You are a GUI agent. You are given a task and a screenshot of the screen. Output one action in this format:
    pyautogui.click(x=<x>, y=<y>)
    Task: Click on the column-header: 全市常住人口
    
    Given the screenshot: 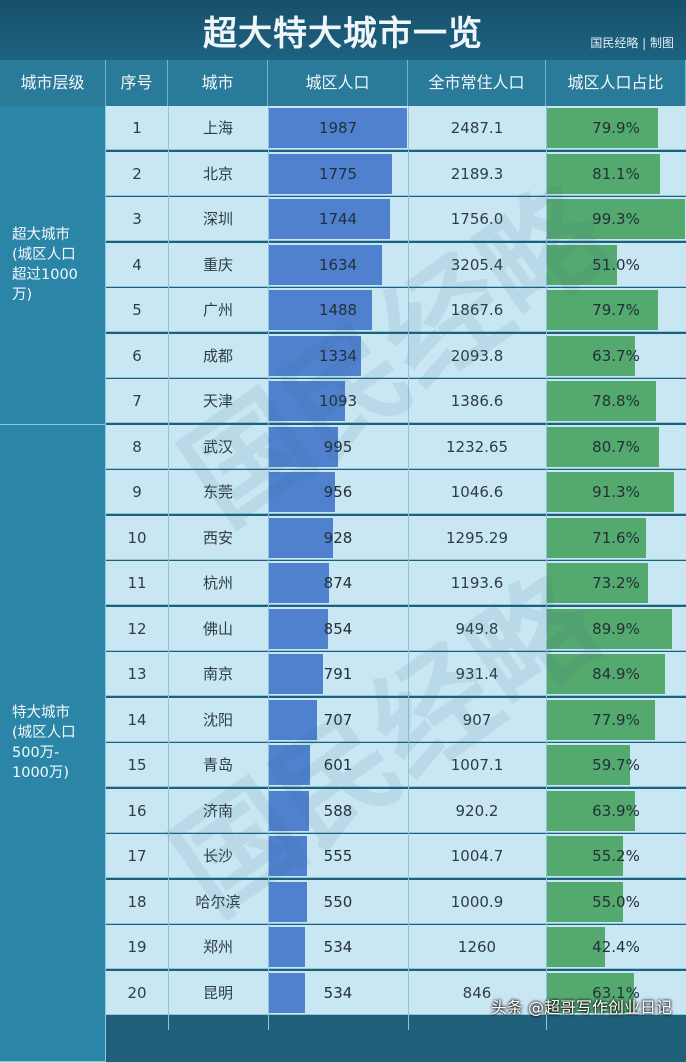 What is the action you would take?
    pyautogui.click(x=477, y=83)
    